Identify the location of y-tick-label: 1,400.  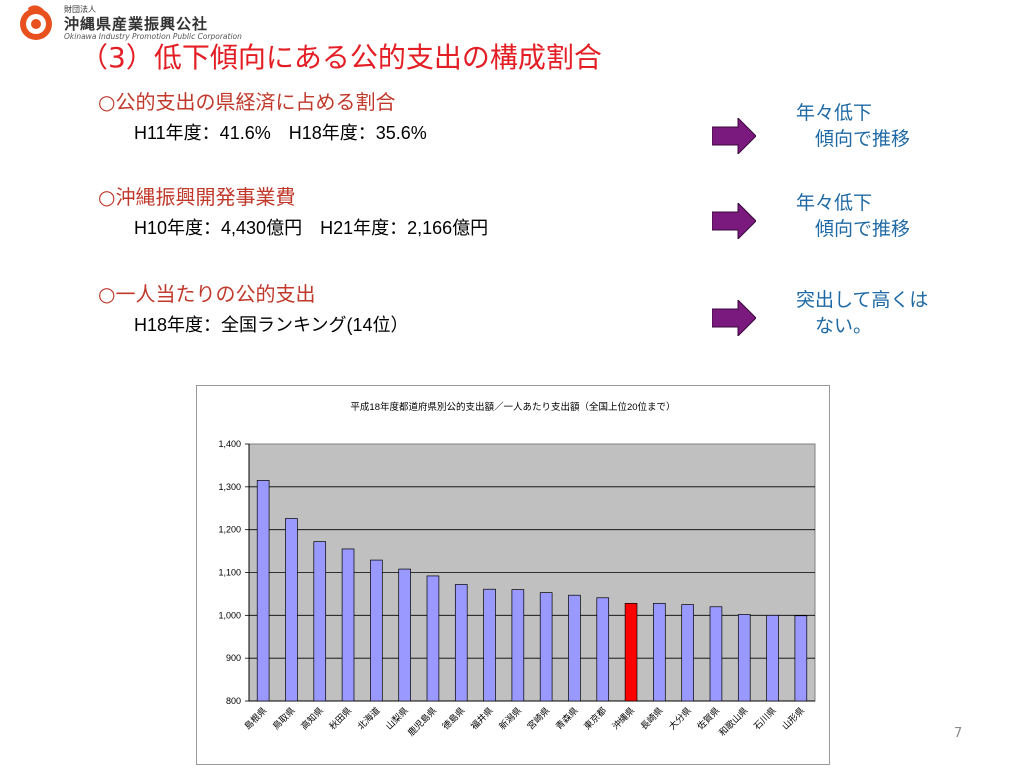
(229, 444).